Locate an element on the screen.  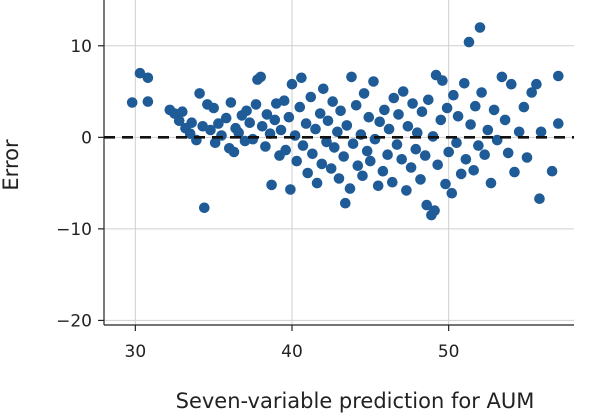
x-tick-labels: 30 40 50 is located at coordinates (292, 352).